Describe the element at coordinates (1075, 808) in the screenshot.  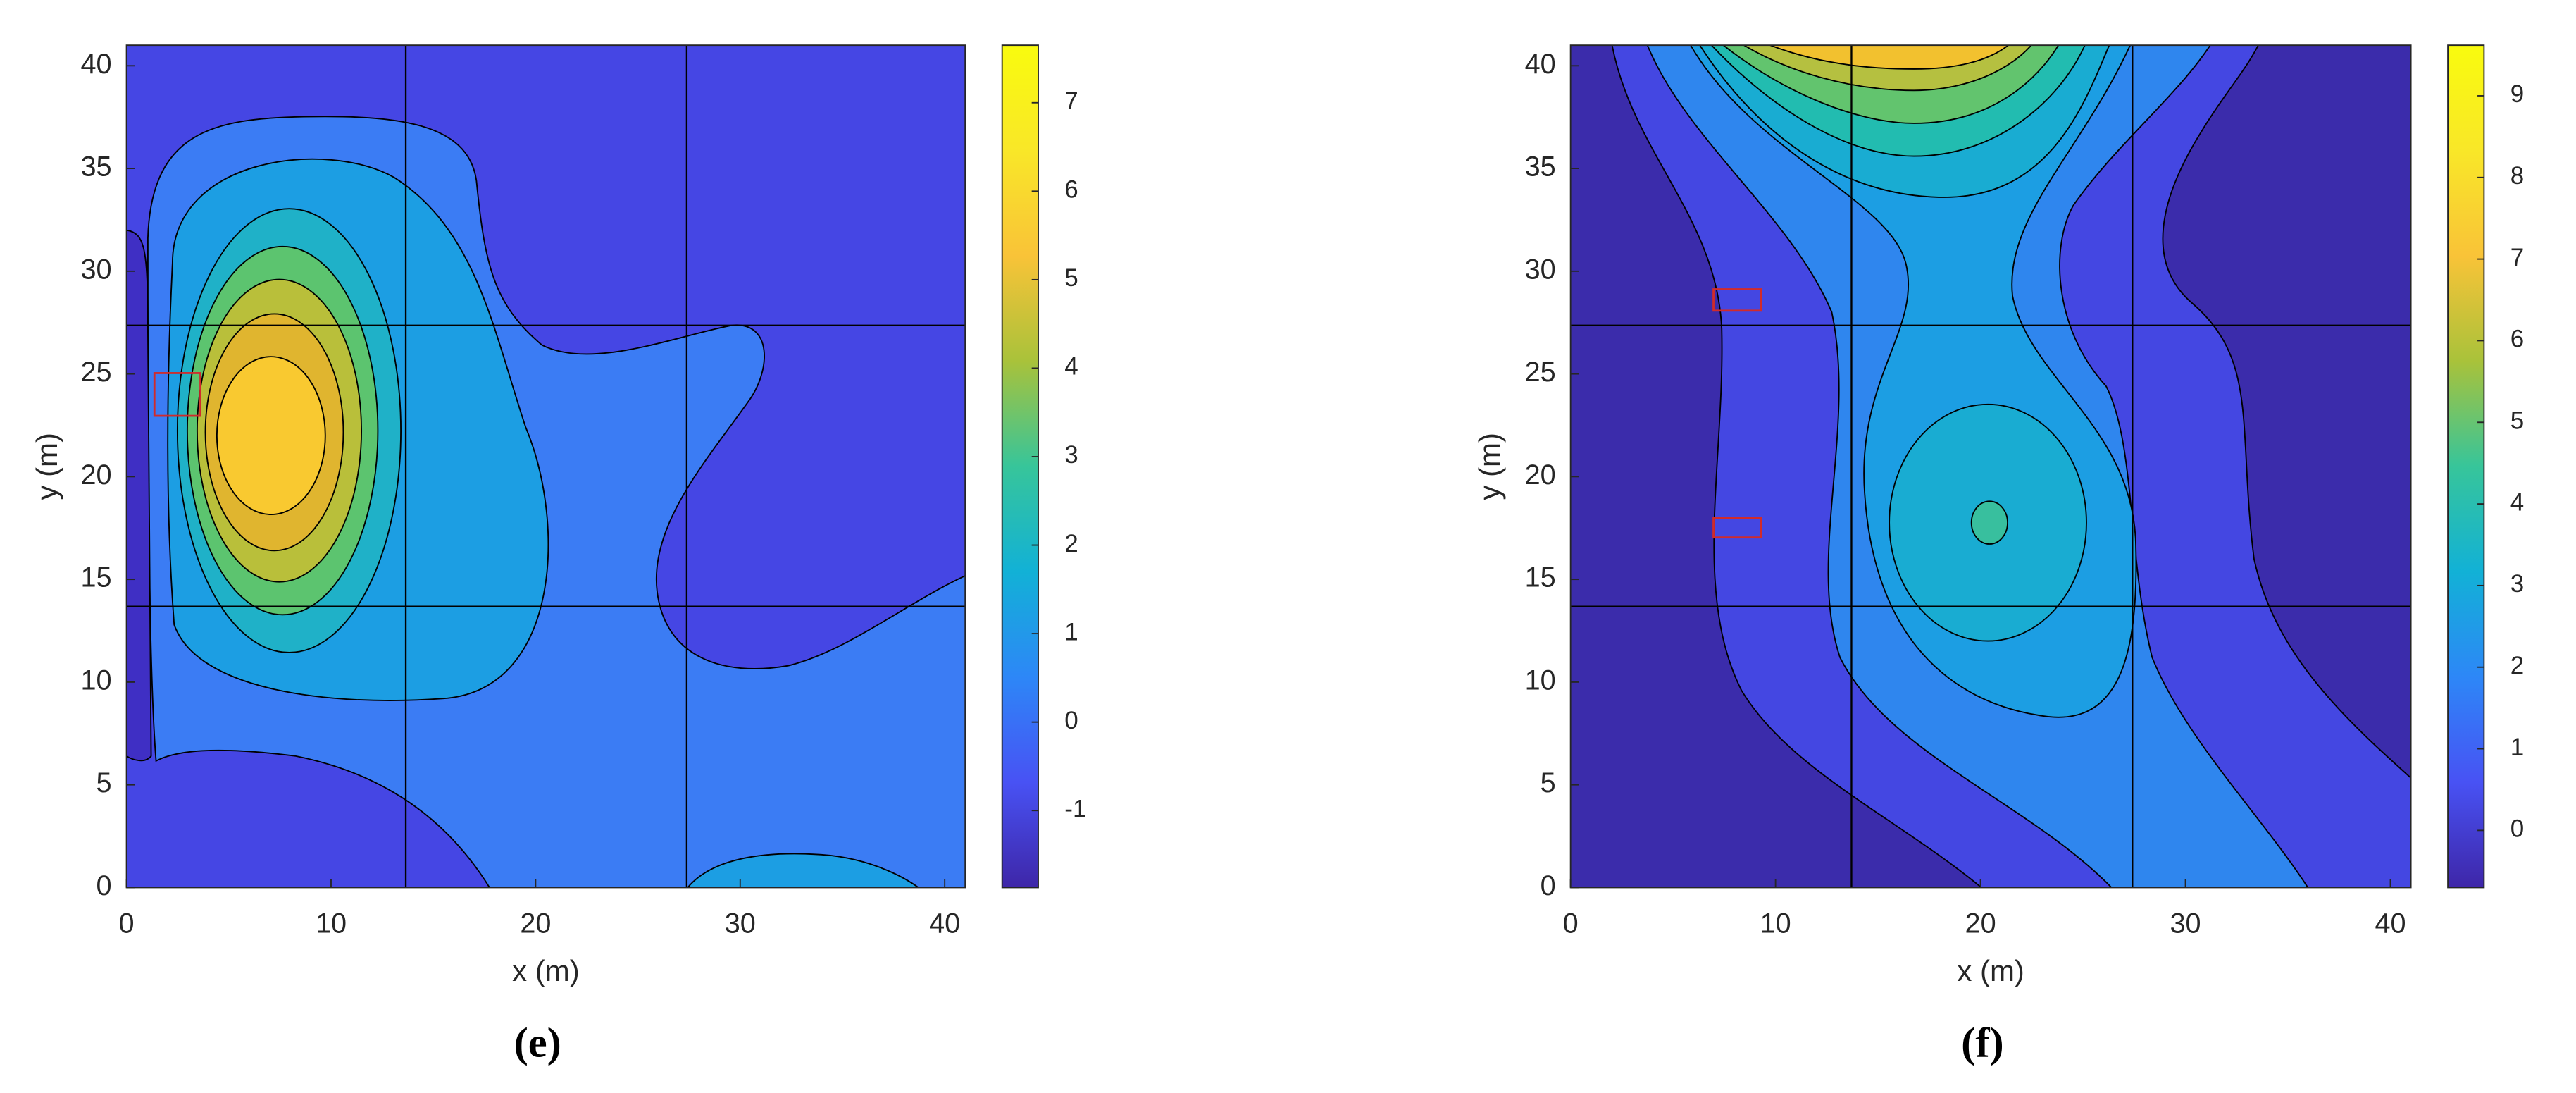
I see `colorbar-tick-label: -1` at that location.